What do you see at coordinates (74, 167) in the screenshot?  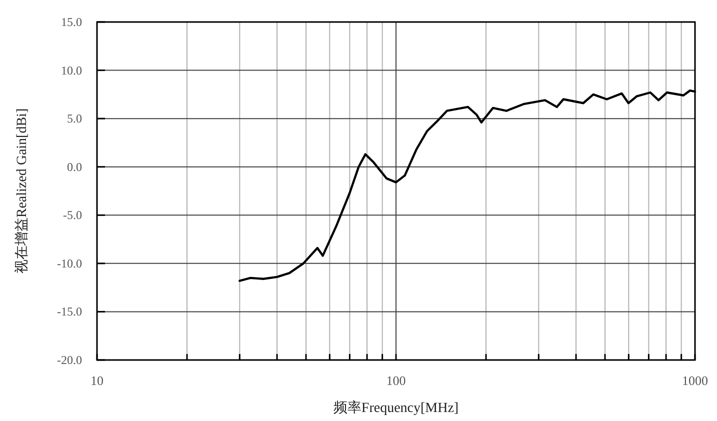 I see `y-tick-label: 0.0` at bounding box center [74, 167].